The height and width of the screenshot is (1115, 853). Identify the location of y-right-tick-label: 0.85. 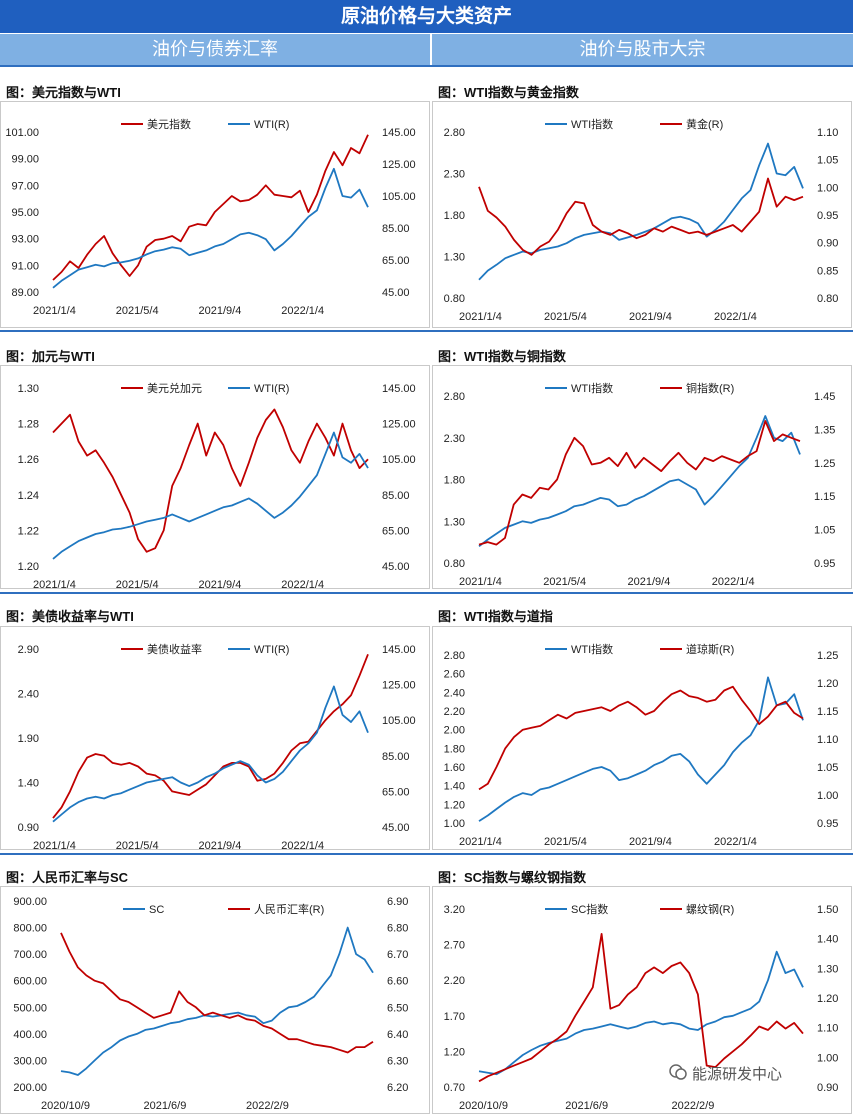
(827, 271).